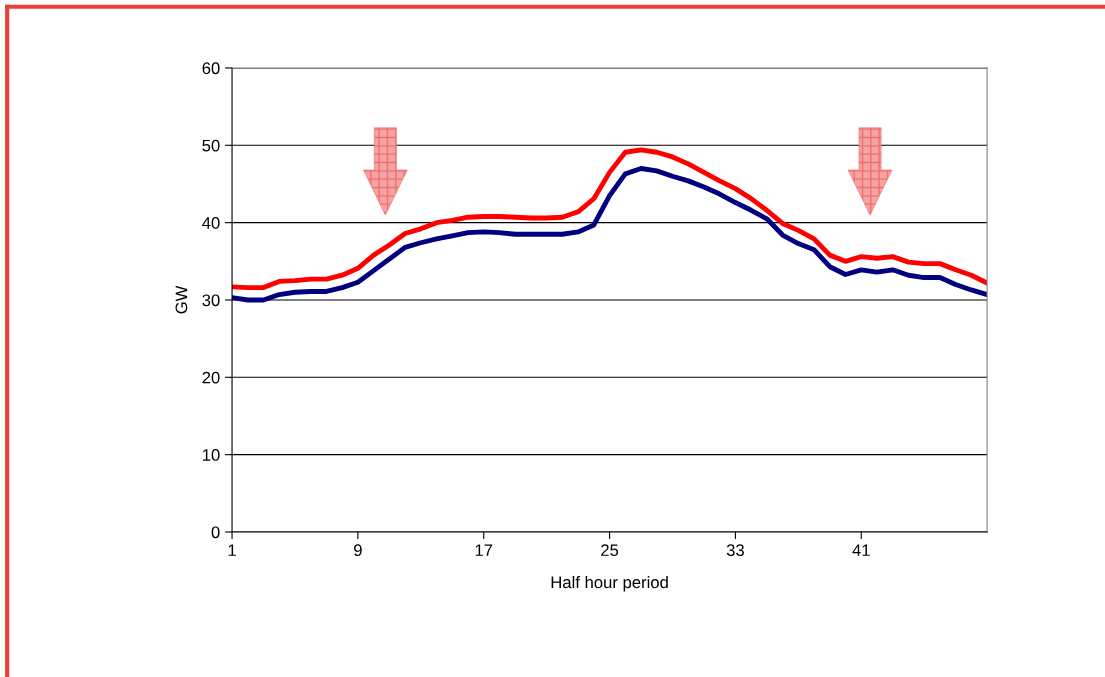 The width and height of the screenshot is (1105, 677). I want to click on y-tick-label: 30, so click(211, 300).